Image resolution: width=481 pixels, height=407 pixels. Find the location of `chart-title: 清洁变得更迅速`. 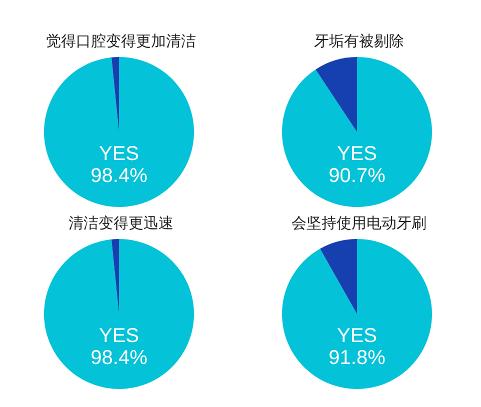

chart-title: 清洁变得更迅速 is located at coordinates (121, 223).